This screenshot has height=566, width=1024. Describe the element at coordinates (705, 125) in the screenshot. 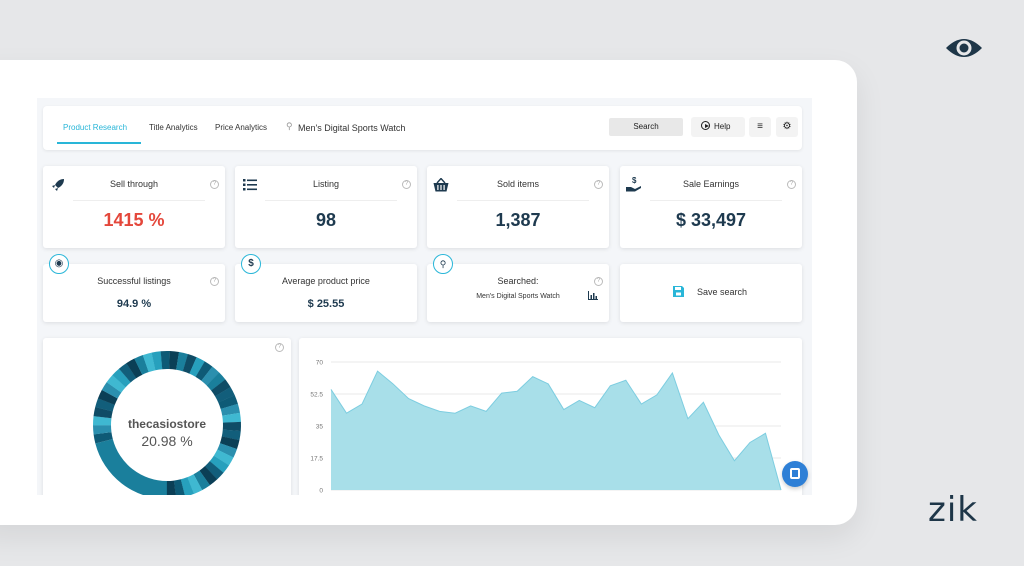

I see `play-icon` at that location.